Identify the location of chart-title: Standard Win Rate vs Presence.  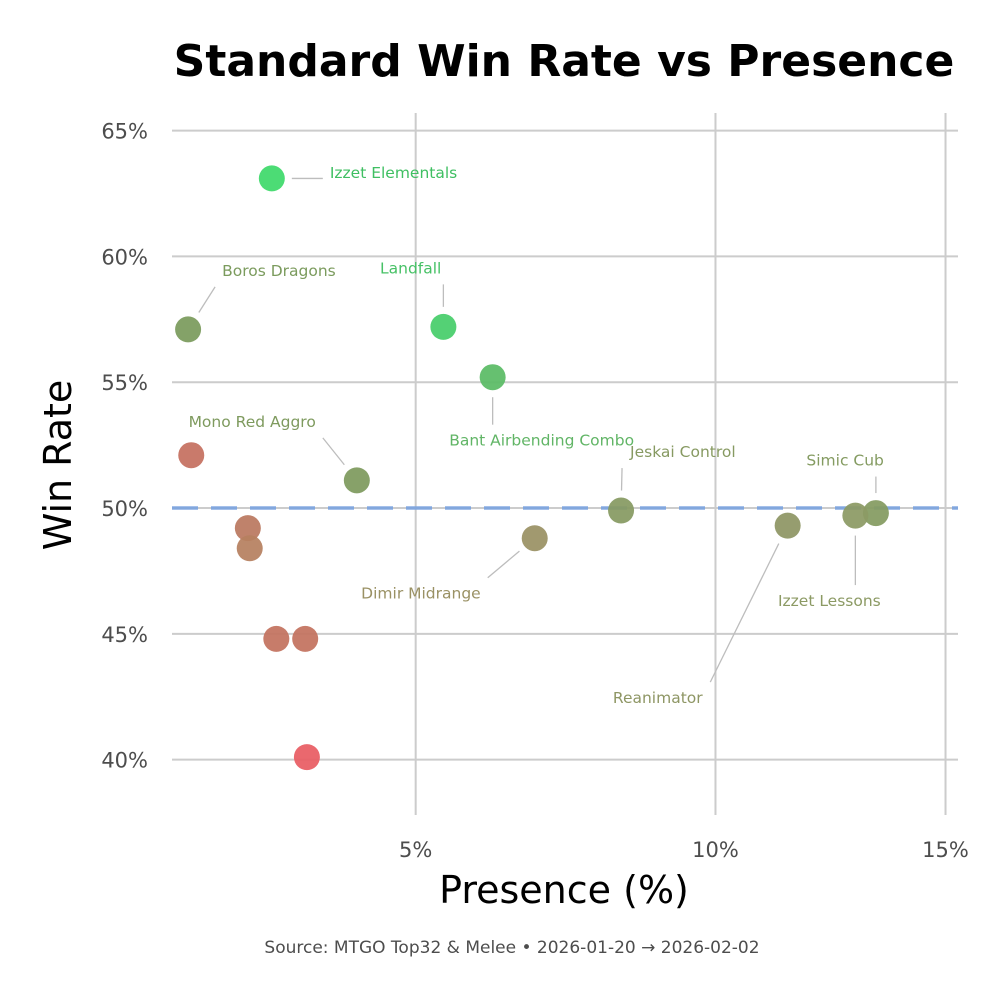
(564, 61).